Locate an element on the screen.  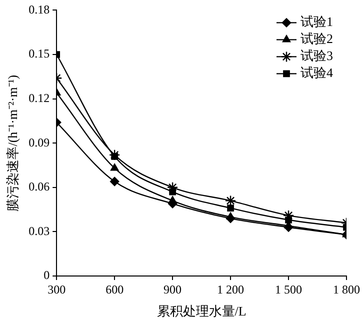
y-tick-label: 0.18 is located at coordinates (39, 9).